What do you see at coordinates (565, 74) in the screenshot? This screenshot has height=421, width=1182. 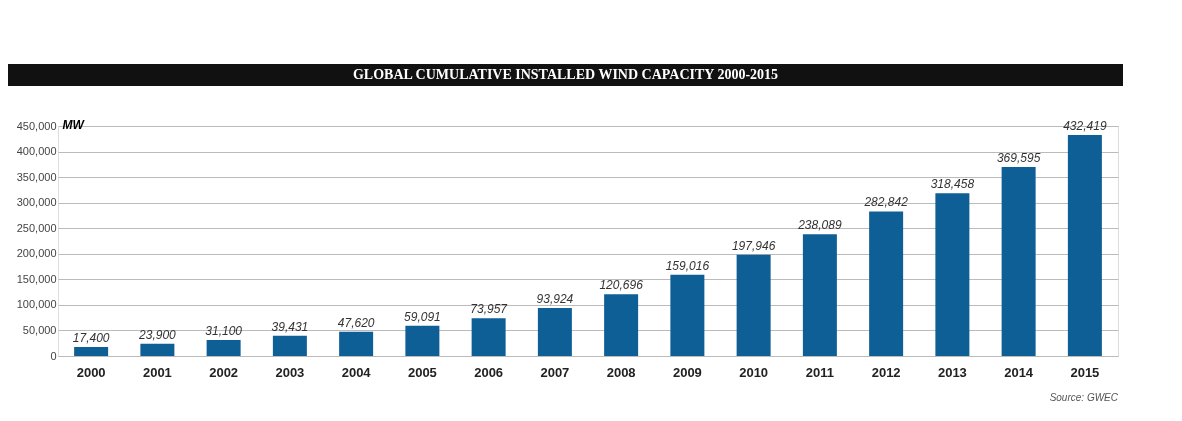 I see `chart-title: GLOBAL CUMULATIVE INSTALLED WIND CAPACITY 2000-2015` at bounding box center [565, 74].